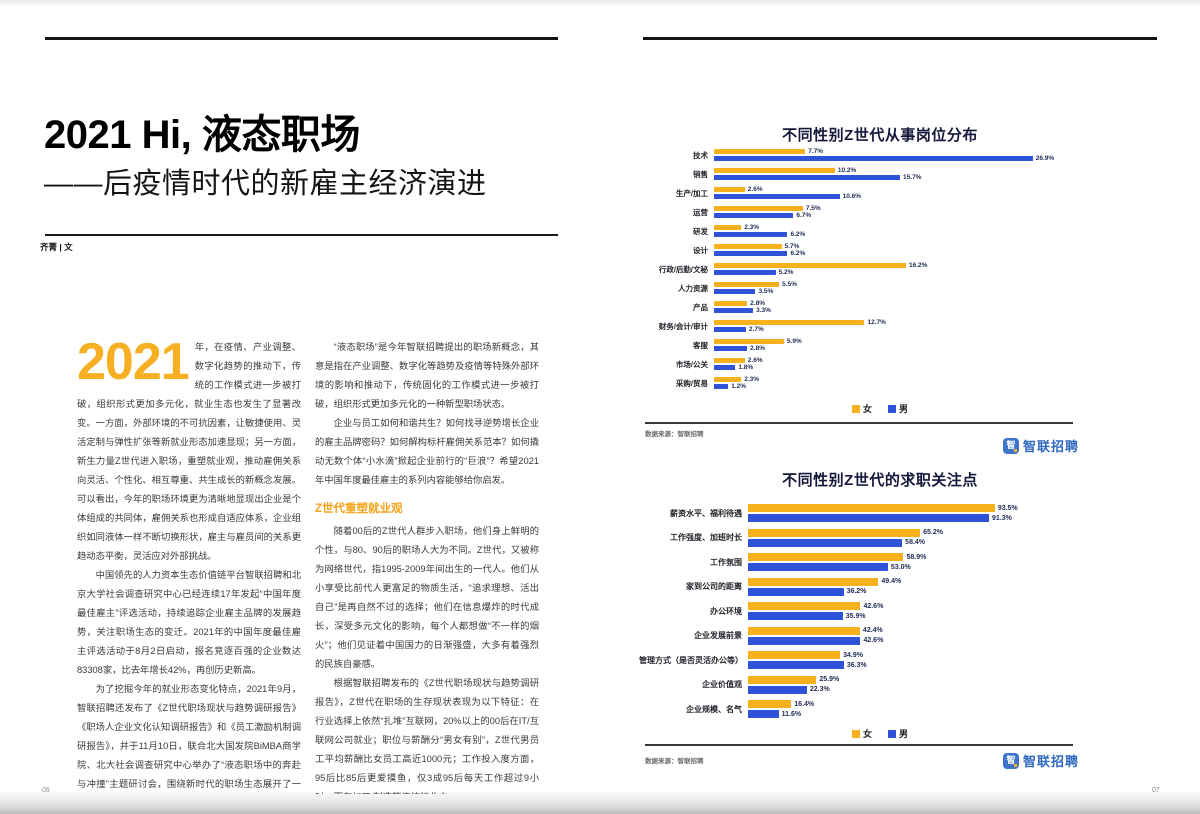 The image size is (1200, 814). Describe the element at coordinates (915, 542) in the screenshot. I see `value-label: 58.4%` at that location.